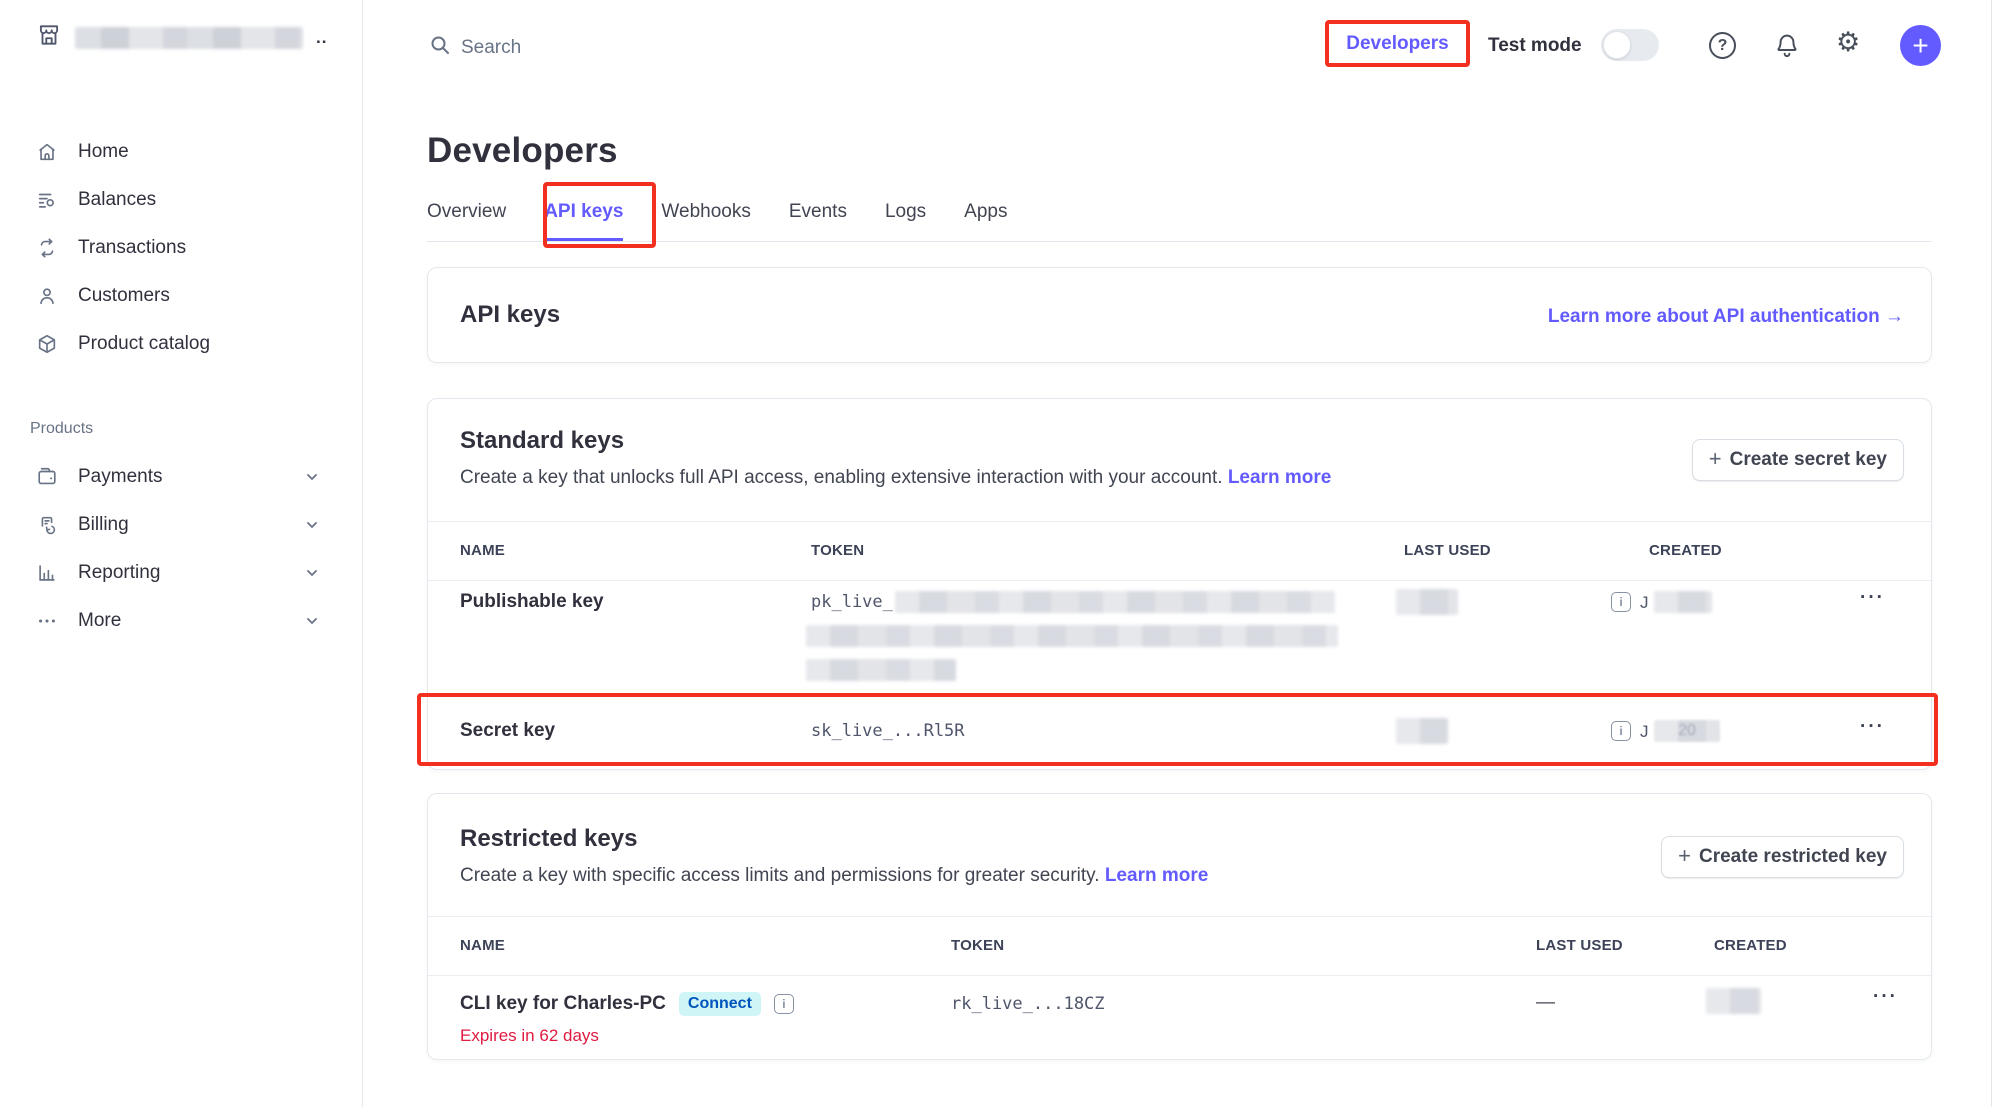  What do you see at coordinates (117, 199) in the screenshot?
I see `sidebar-item-label: Balances` at bounding box center [117, 199].